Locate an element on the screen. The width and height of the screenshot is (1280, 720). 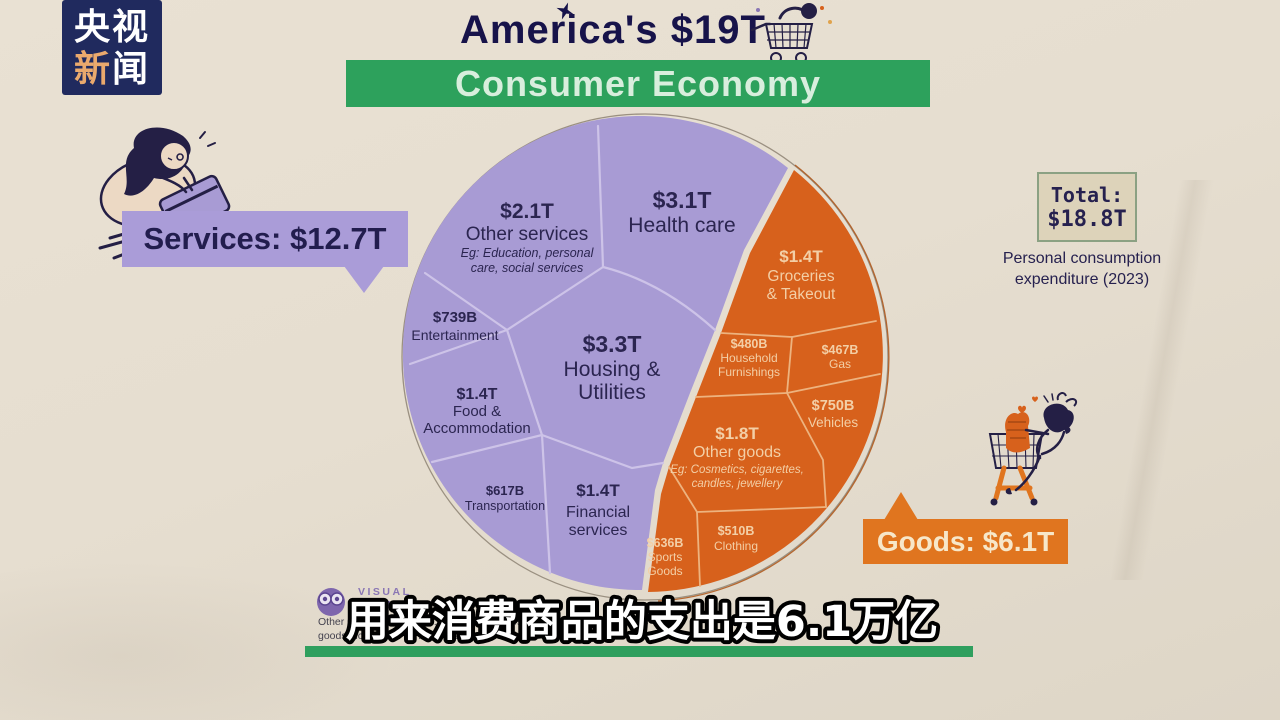
cell-value: $1.8T is located at coordinates (737, 433).